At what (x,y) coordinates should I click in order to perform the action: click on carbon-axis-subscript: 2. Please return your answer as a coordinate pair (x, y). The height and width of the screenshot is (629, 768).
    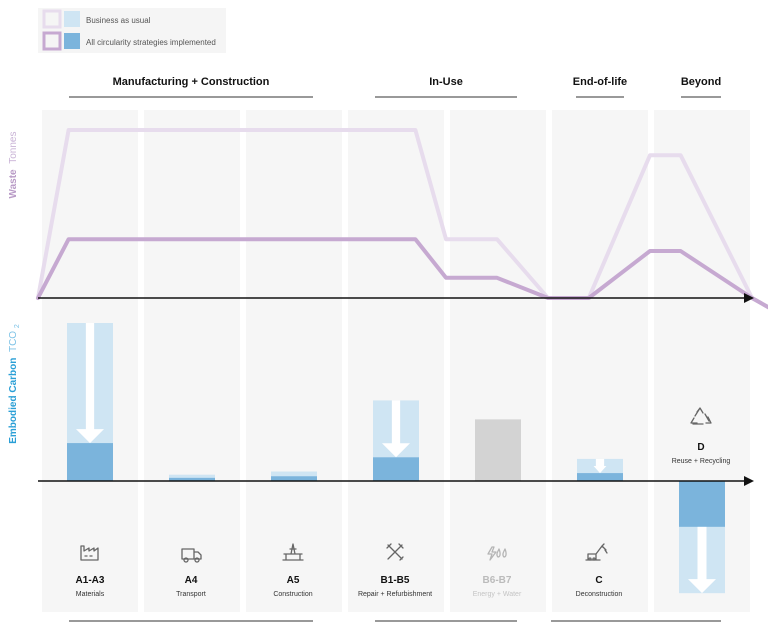
    Looking at the image, I should click on (17, 326).